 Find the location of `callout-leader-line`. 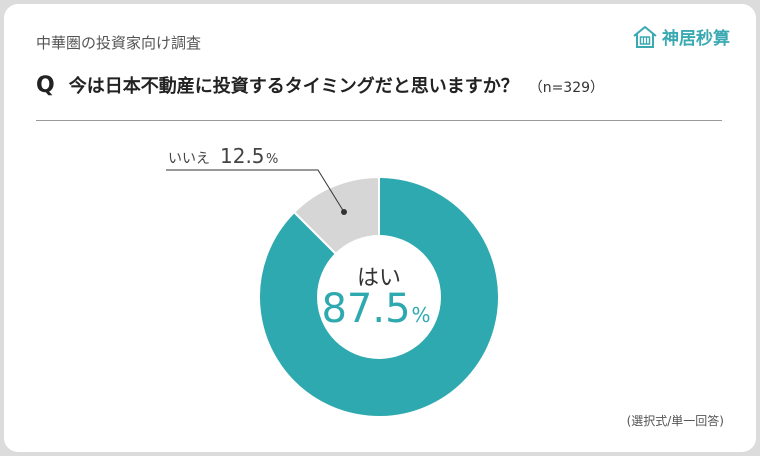

callout-leader-line is located at coordinates (255, 191).